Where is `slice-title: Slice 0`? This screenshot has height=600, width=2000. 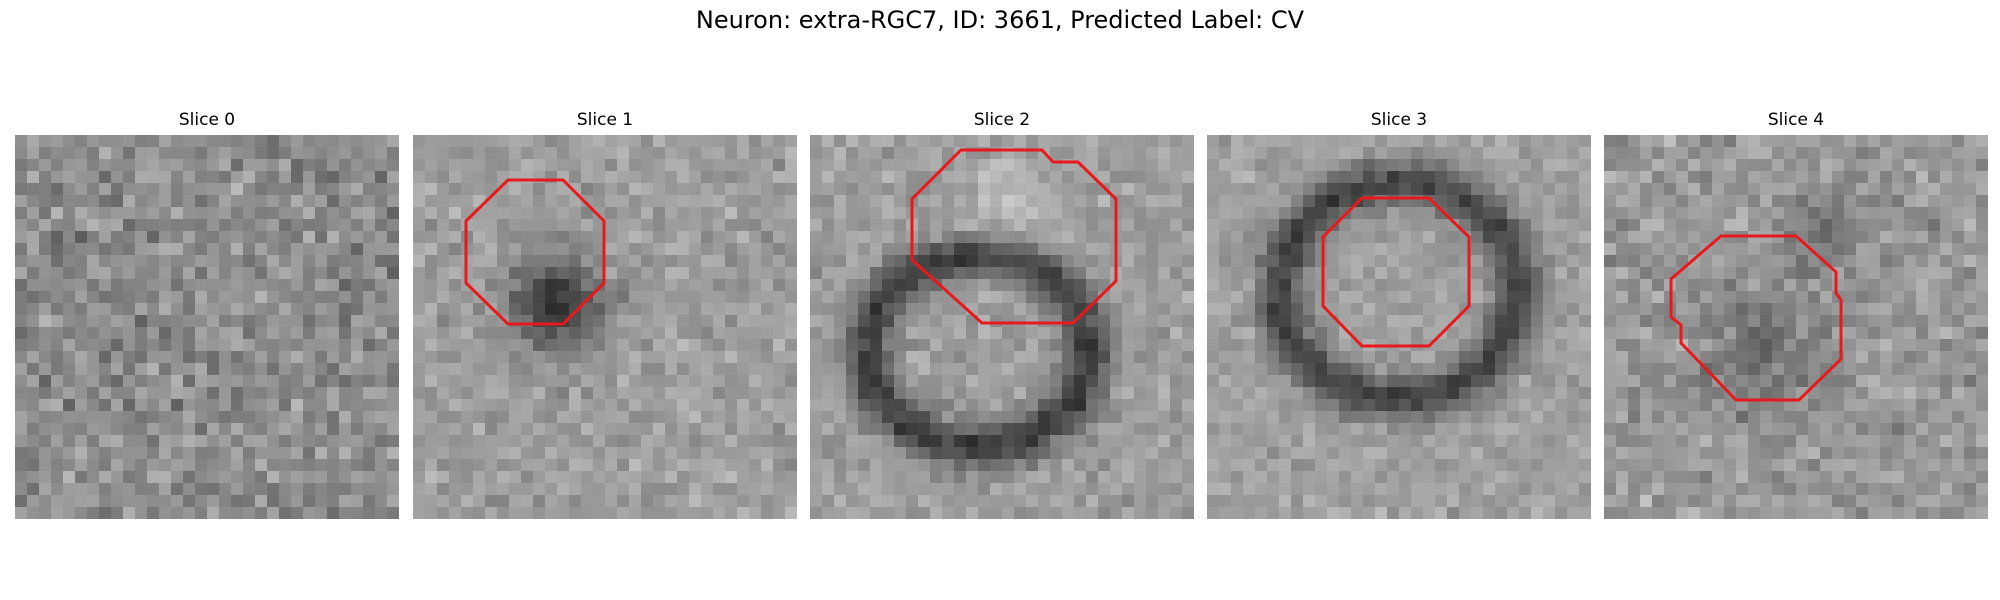
slice-title: Slice 0 is located at coordinates (207, 120).